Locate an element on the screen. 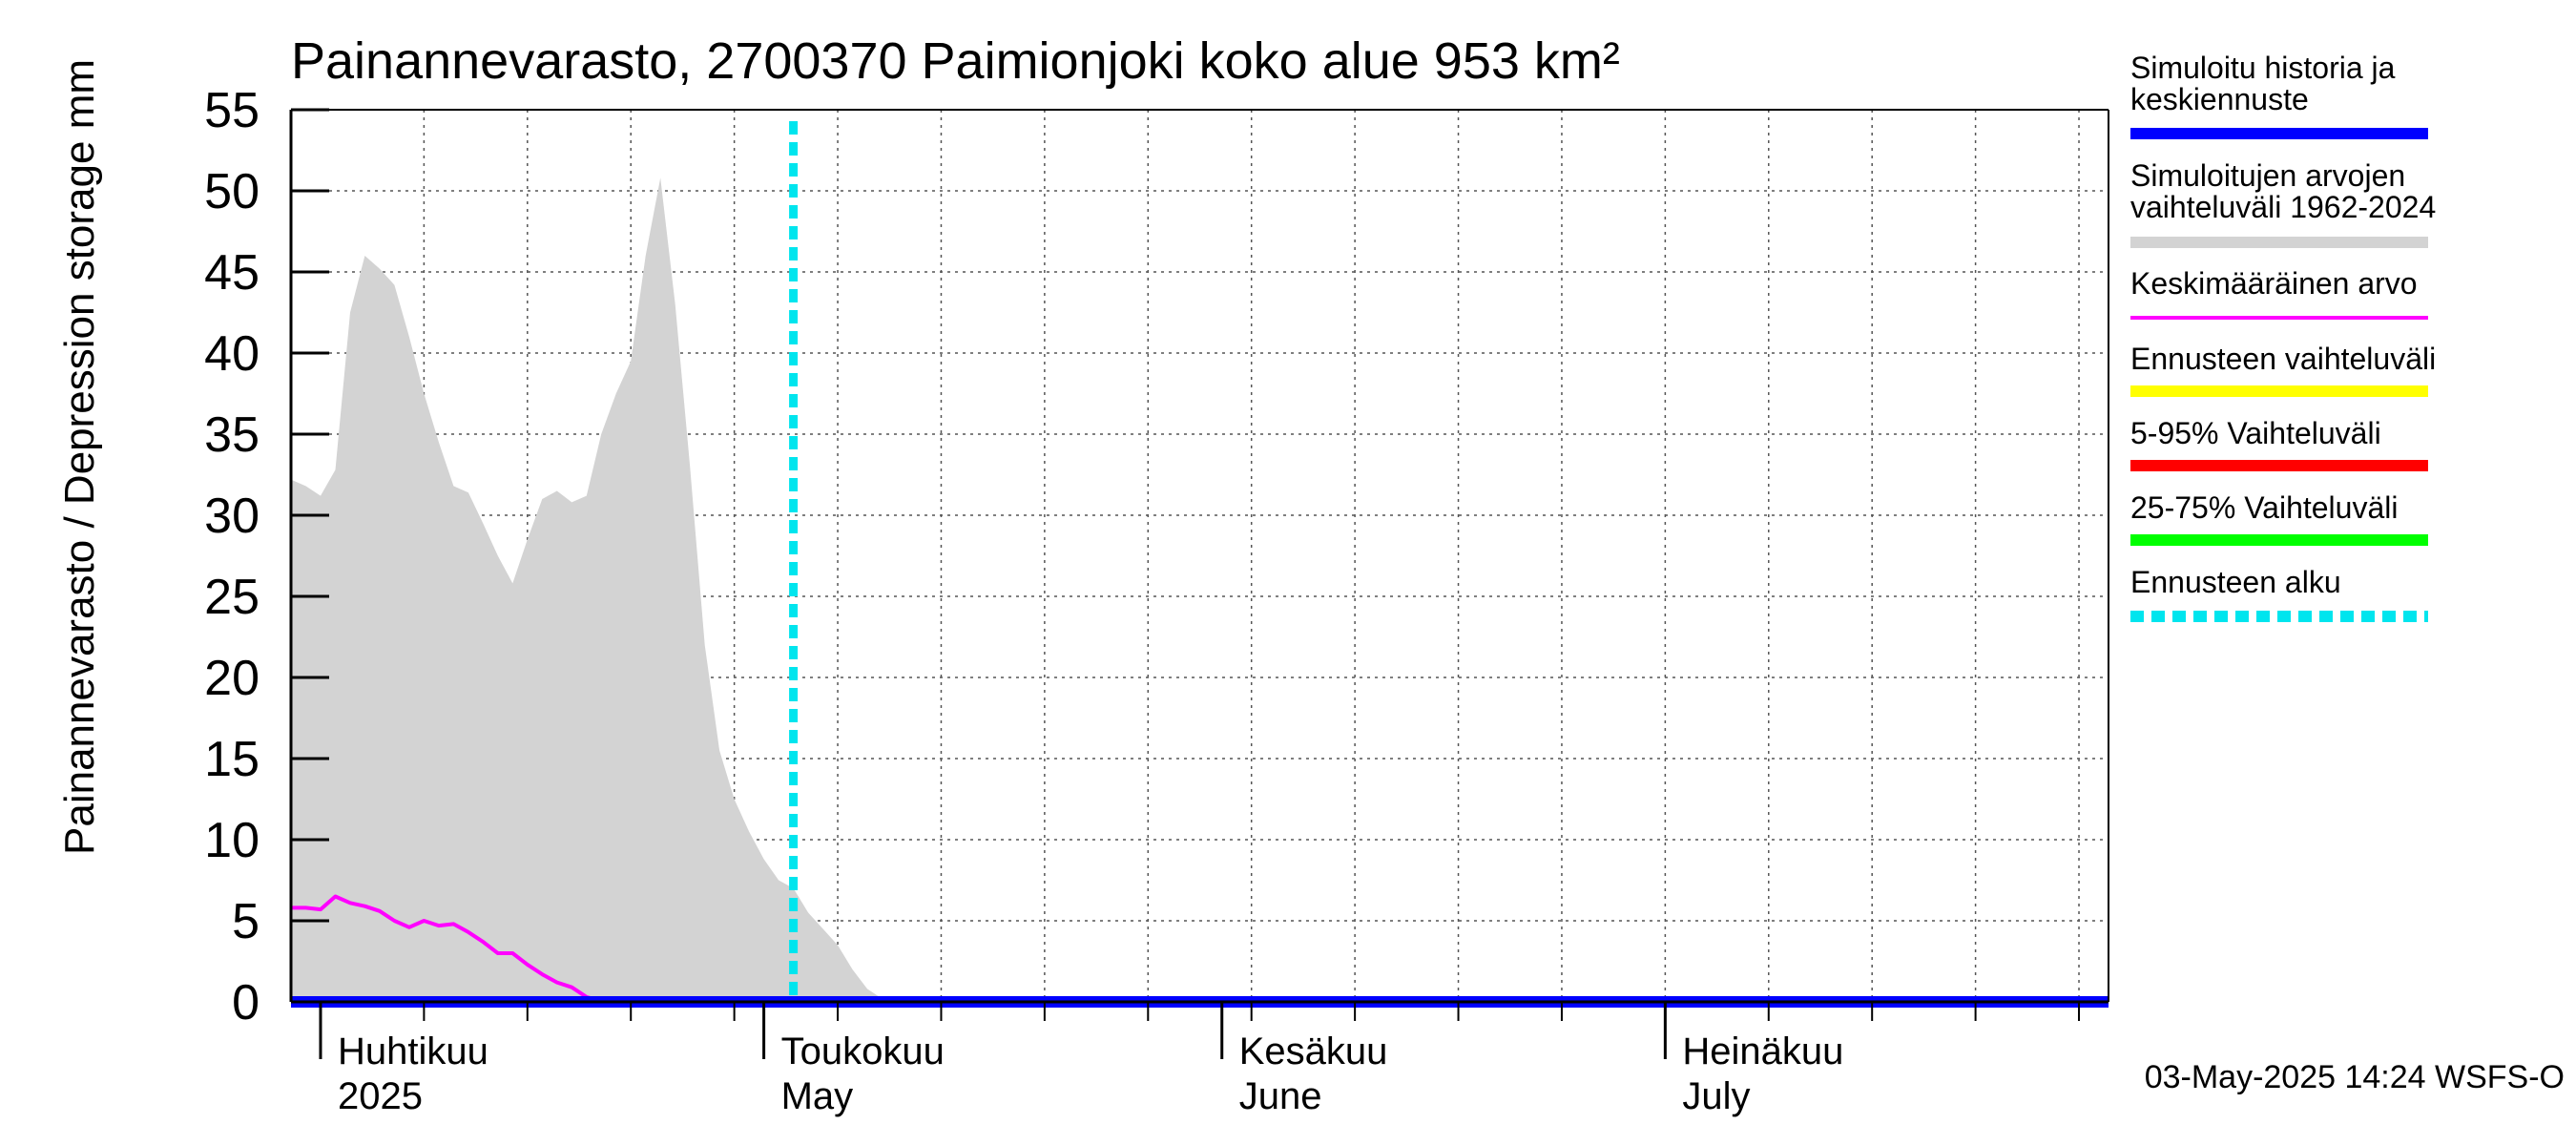 This screenshot has height=1145, width=2576. legend-label: Simuloitujen arvojen is located at coordinates (2267, 175).